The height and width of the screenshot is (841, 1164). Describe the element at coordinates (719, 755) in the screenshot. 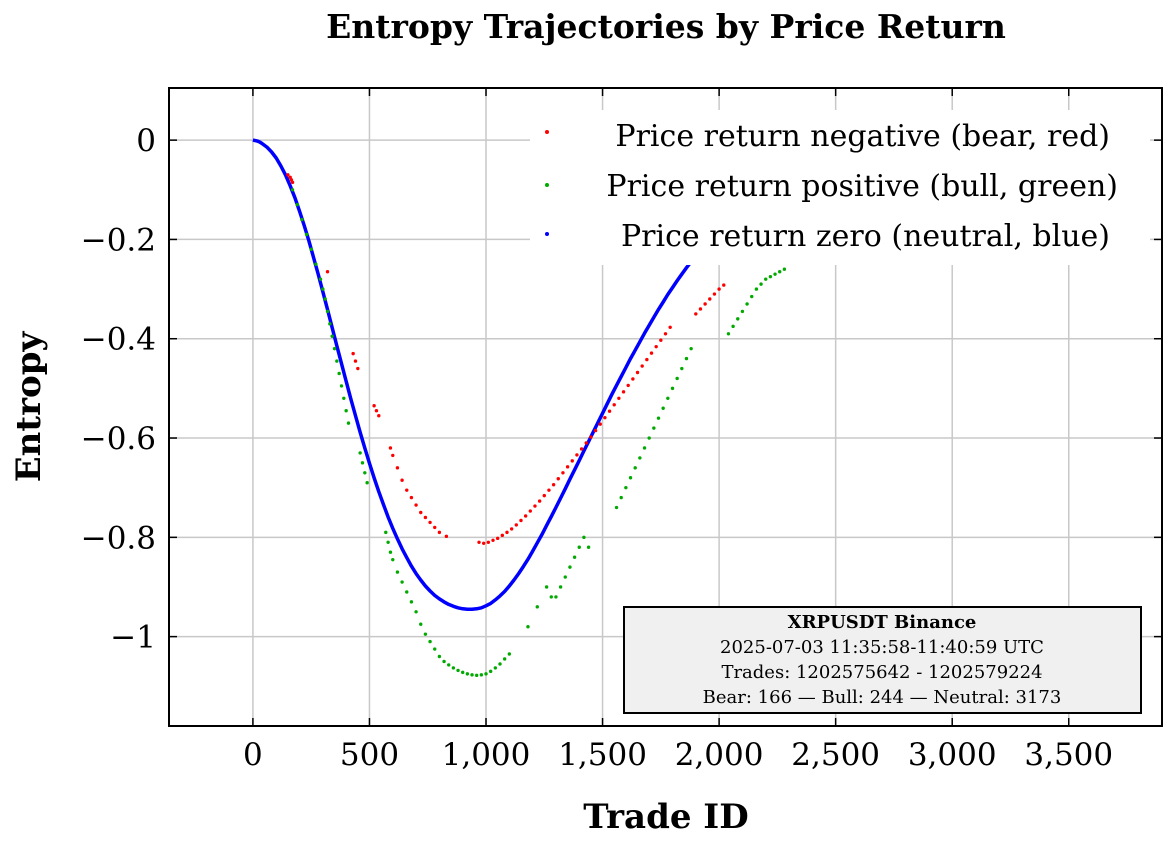

I see `x-tick-label: 2,000` at that location.